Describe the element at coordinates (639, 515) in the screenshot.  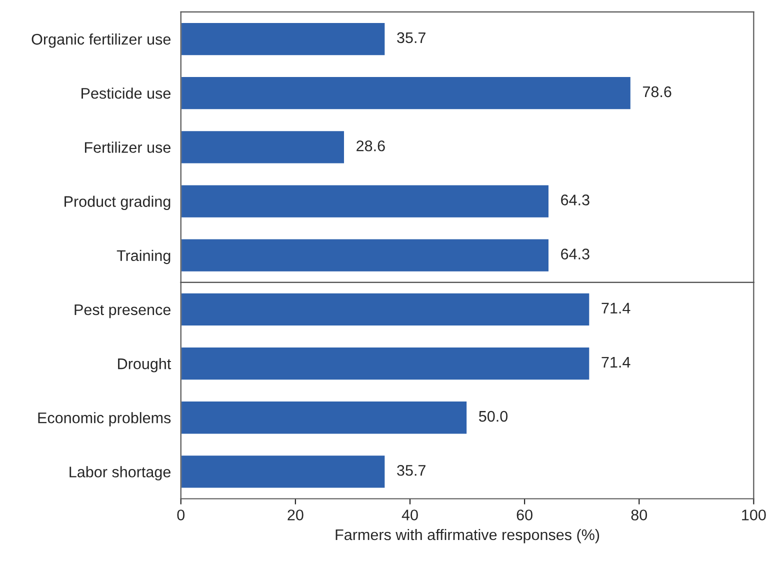
I see `x-tick-label: 80` at that location.